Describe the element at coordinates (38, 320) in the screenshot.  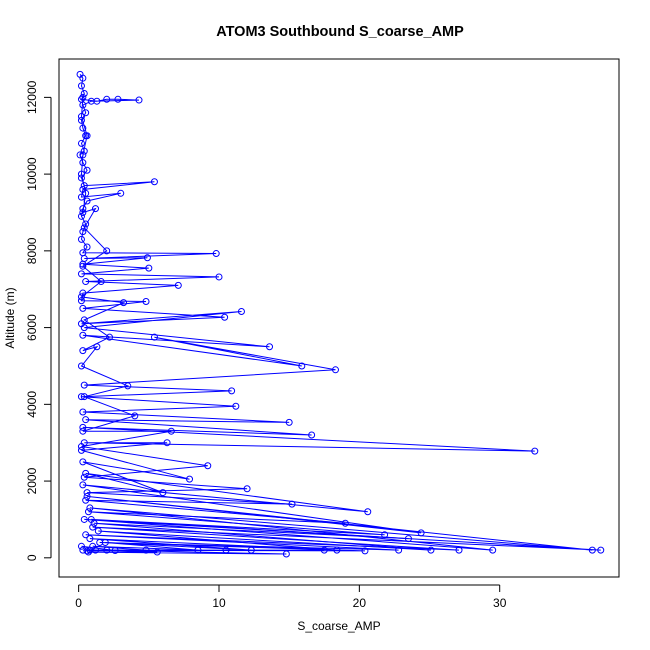
I see `y-axis: 0 2000 4000 6000 8000 10000 12000` at that location.